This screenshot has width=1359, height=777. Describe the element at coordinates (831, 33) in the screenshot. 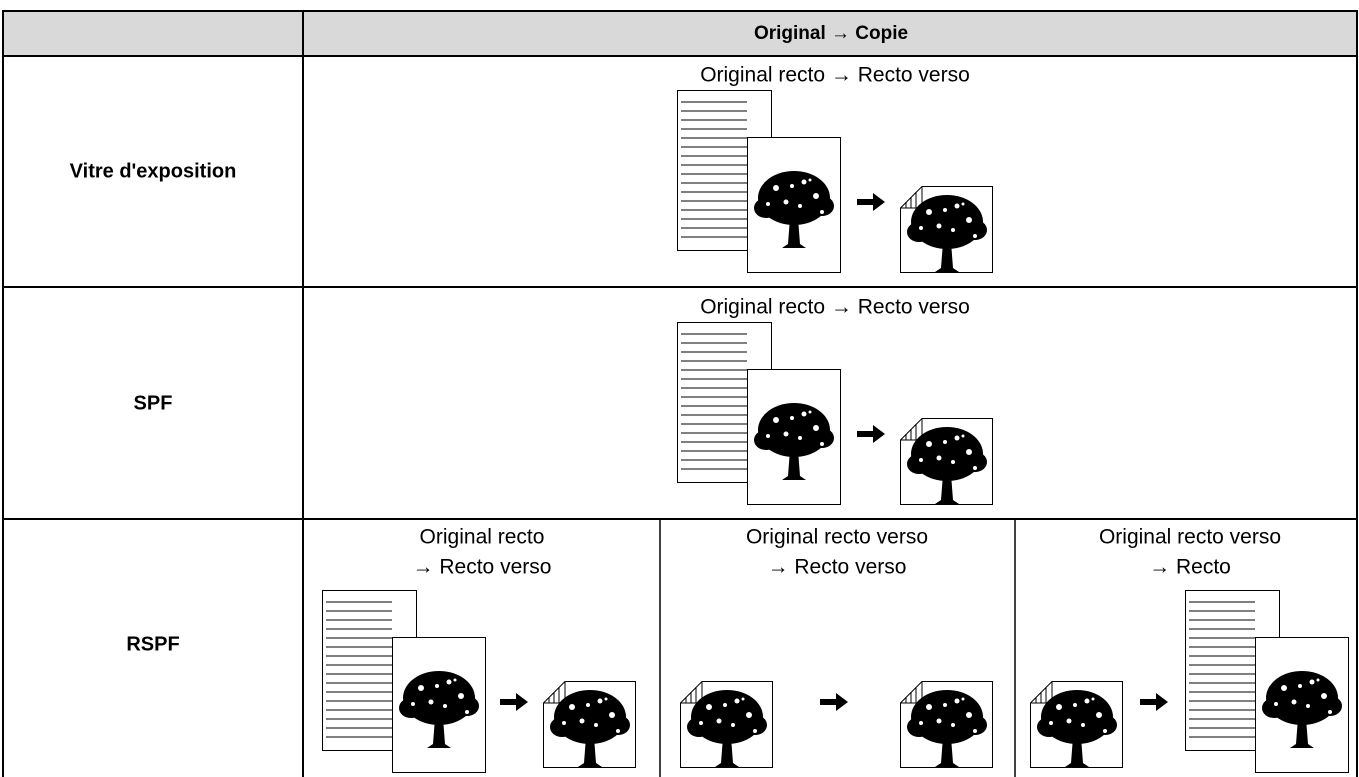

I see `header-title: Original → Copie` at that location.